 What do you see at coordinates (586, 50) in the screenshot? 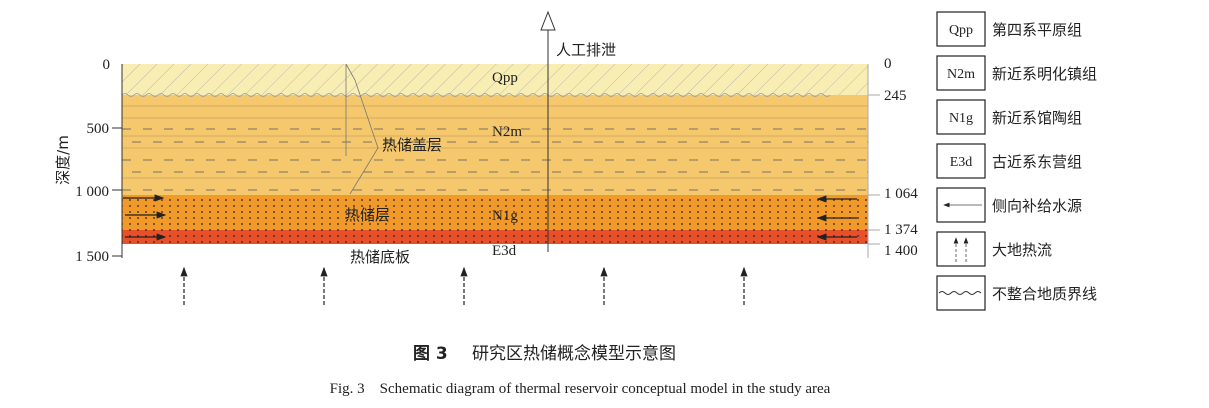
I see `discharge-label: 人工排泄` at bounding box center [586, 50].